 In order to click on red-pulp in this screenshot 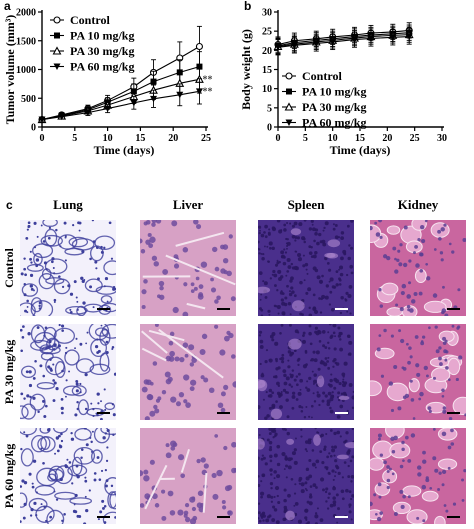, I will do `click(295, 344)`.